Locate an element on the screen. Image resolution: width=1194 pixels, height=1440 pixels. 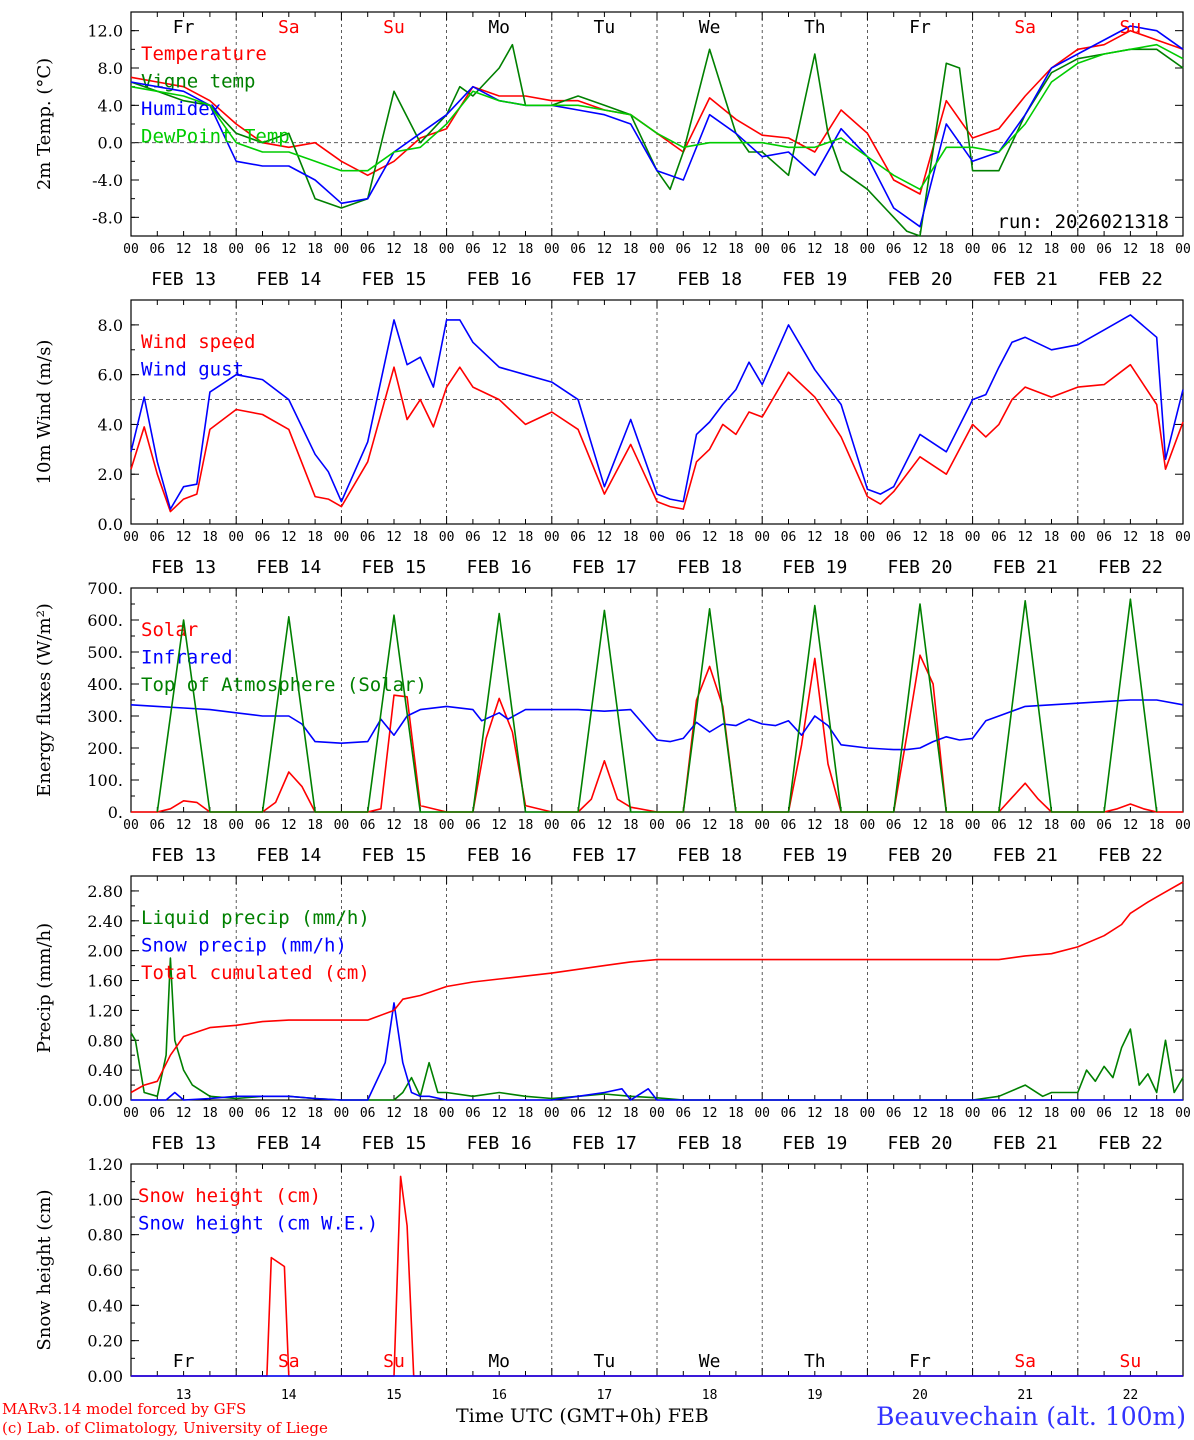
legend-label: Snow precip (mm/h) is located at coordinates (244, 946).